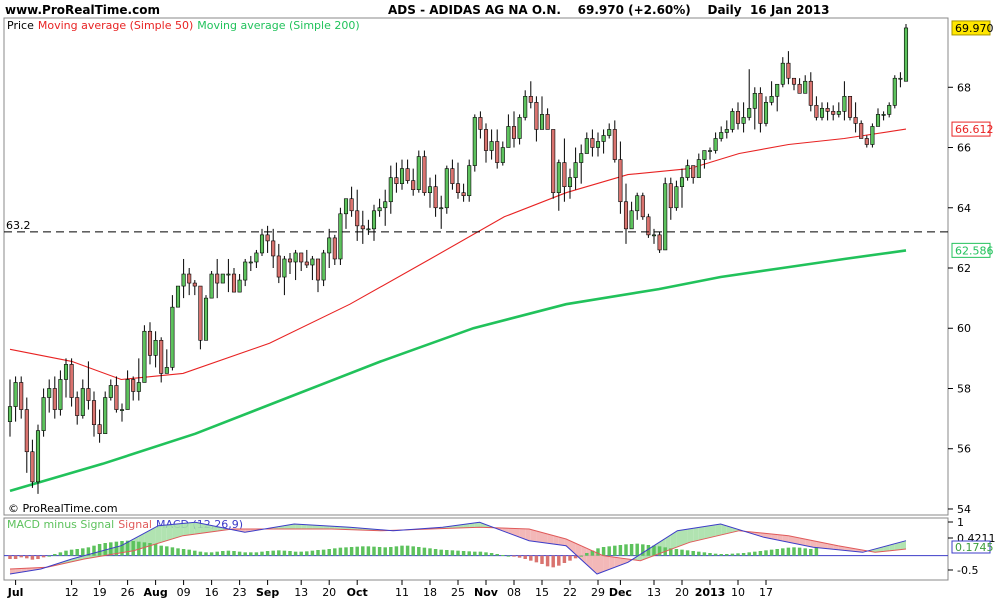  Describe the element at coordinates (542, 592) in the screenshot. I see `date-tick-label: 15` at that location.